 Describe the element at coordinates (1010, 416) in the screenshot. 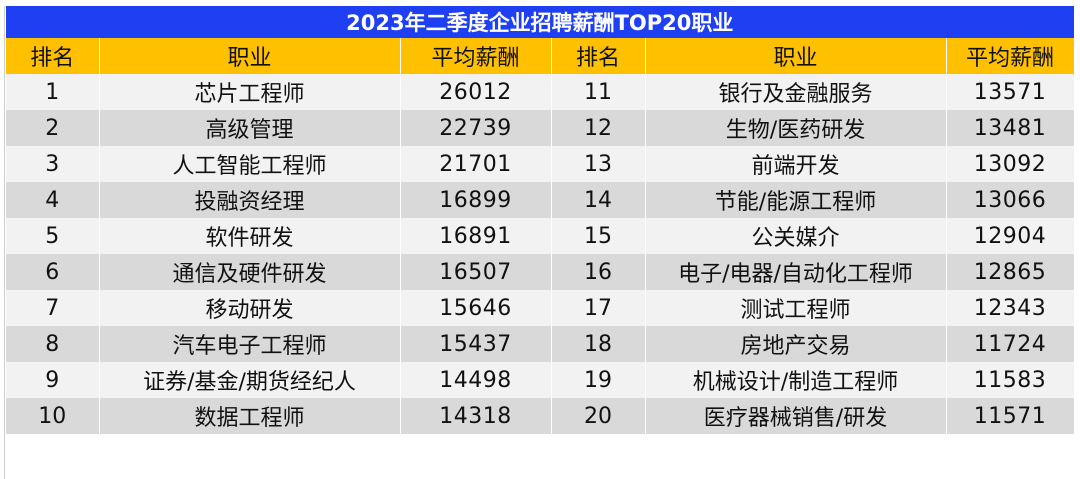

I see `salary-cell: 11571` at that location.